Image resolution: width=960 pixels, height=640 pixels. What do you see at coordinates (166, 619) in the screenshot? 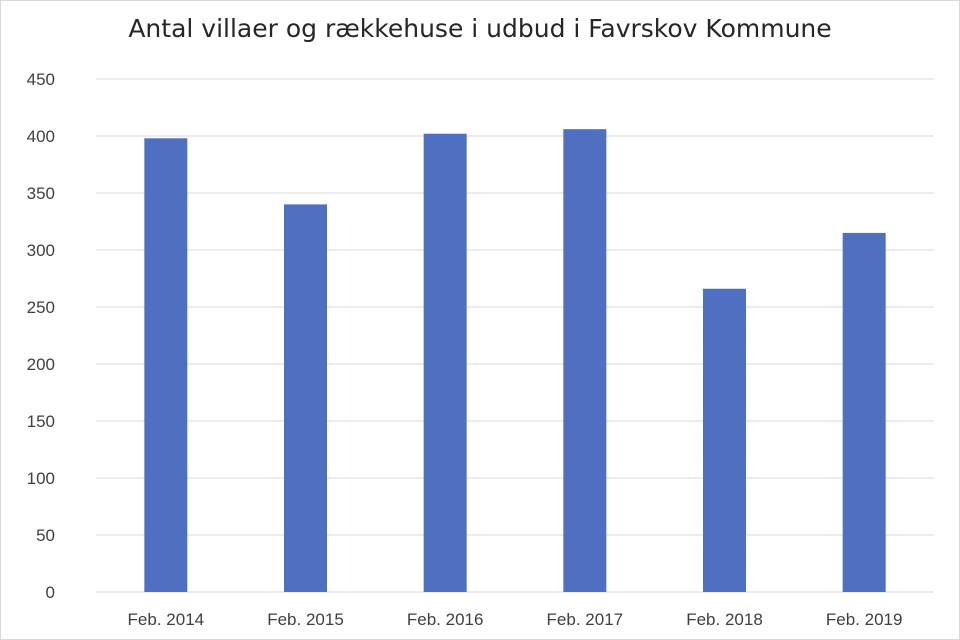
I see `x-tick-label: Feb. 2014` at bounding box center [166, 619].